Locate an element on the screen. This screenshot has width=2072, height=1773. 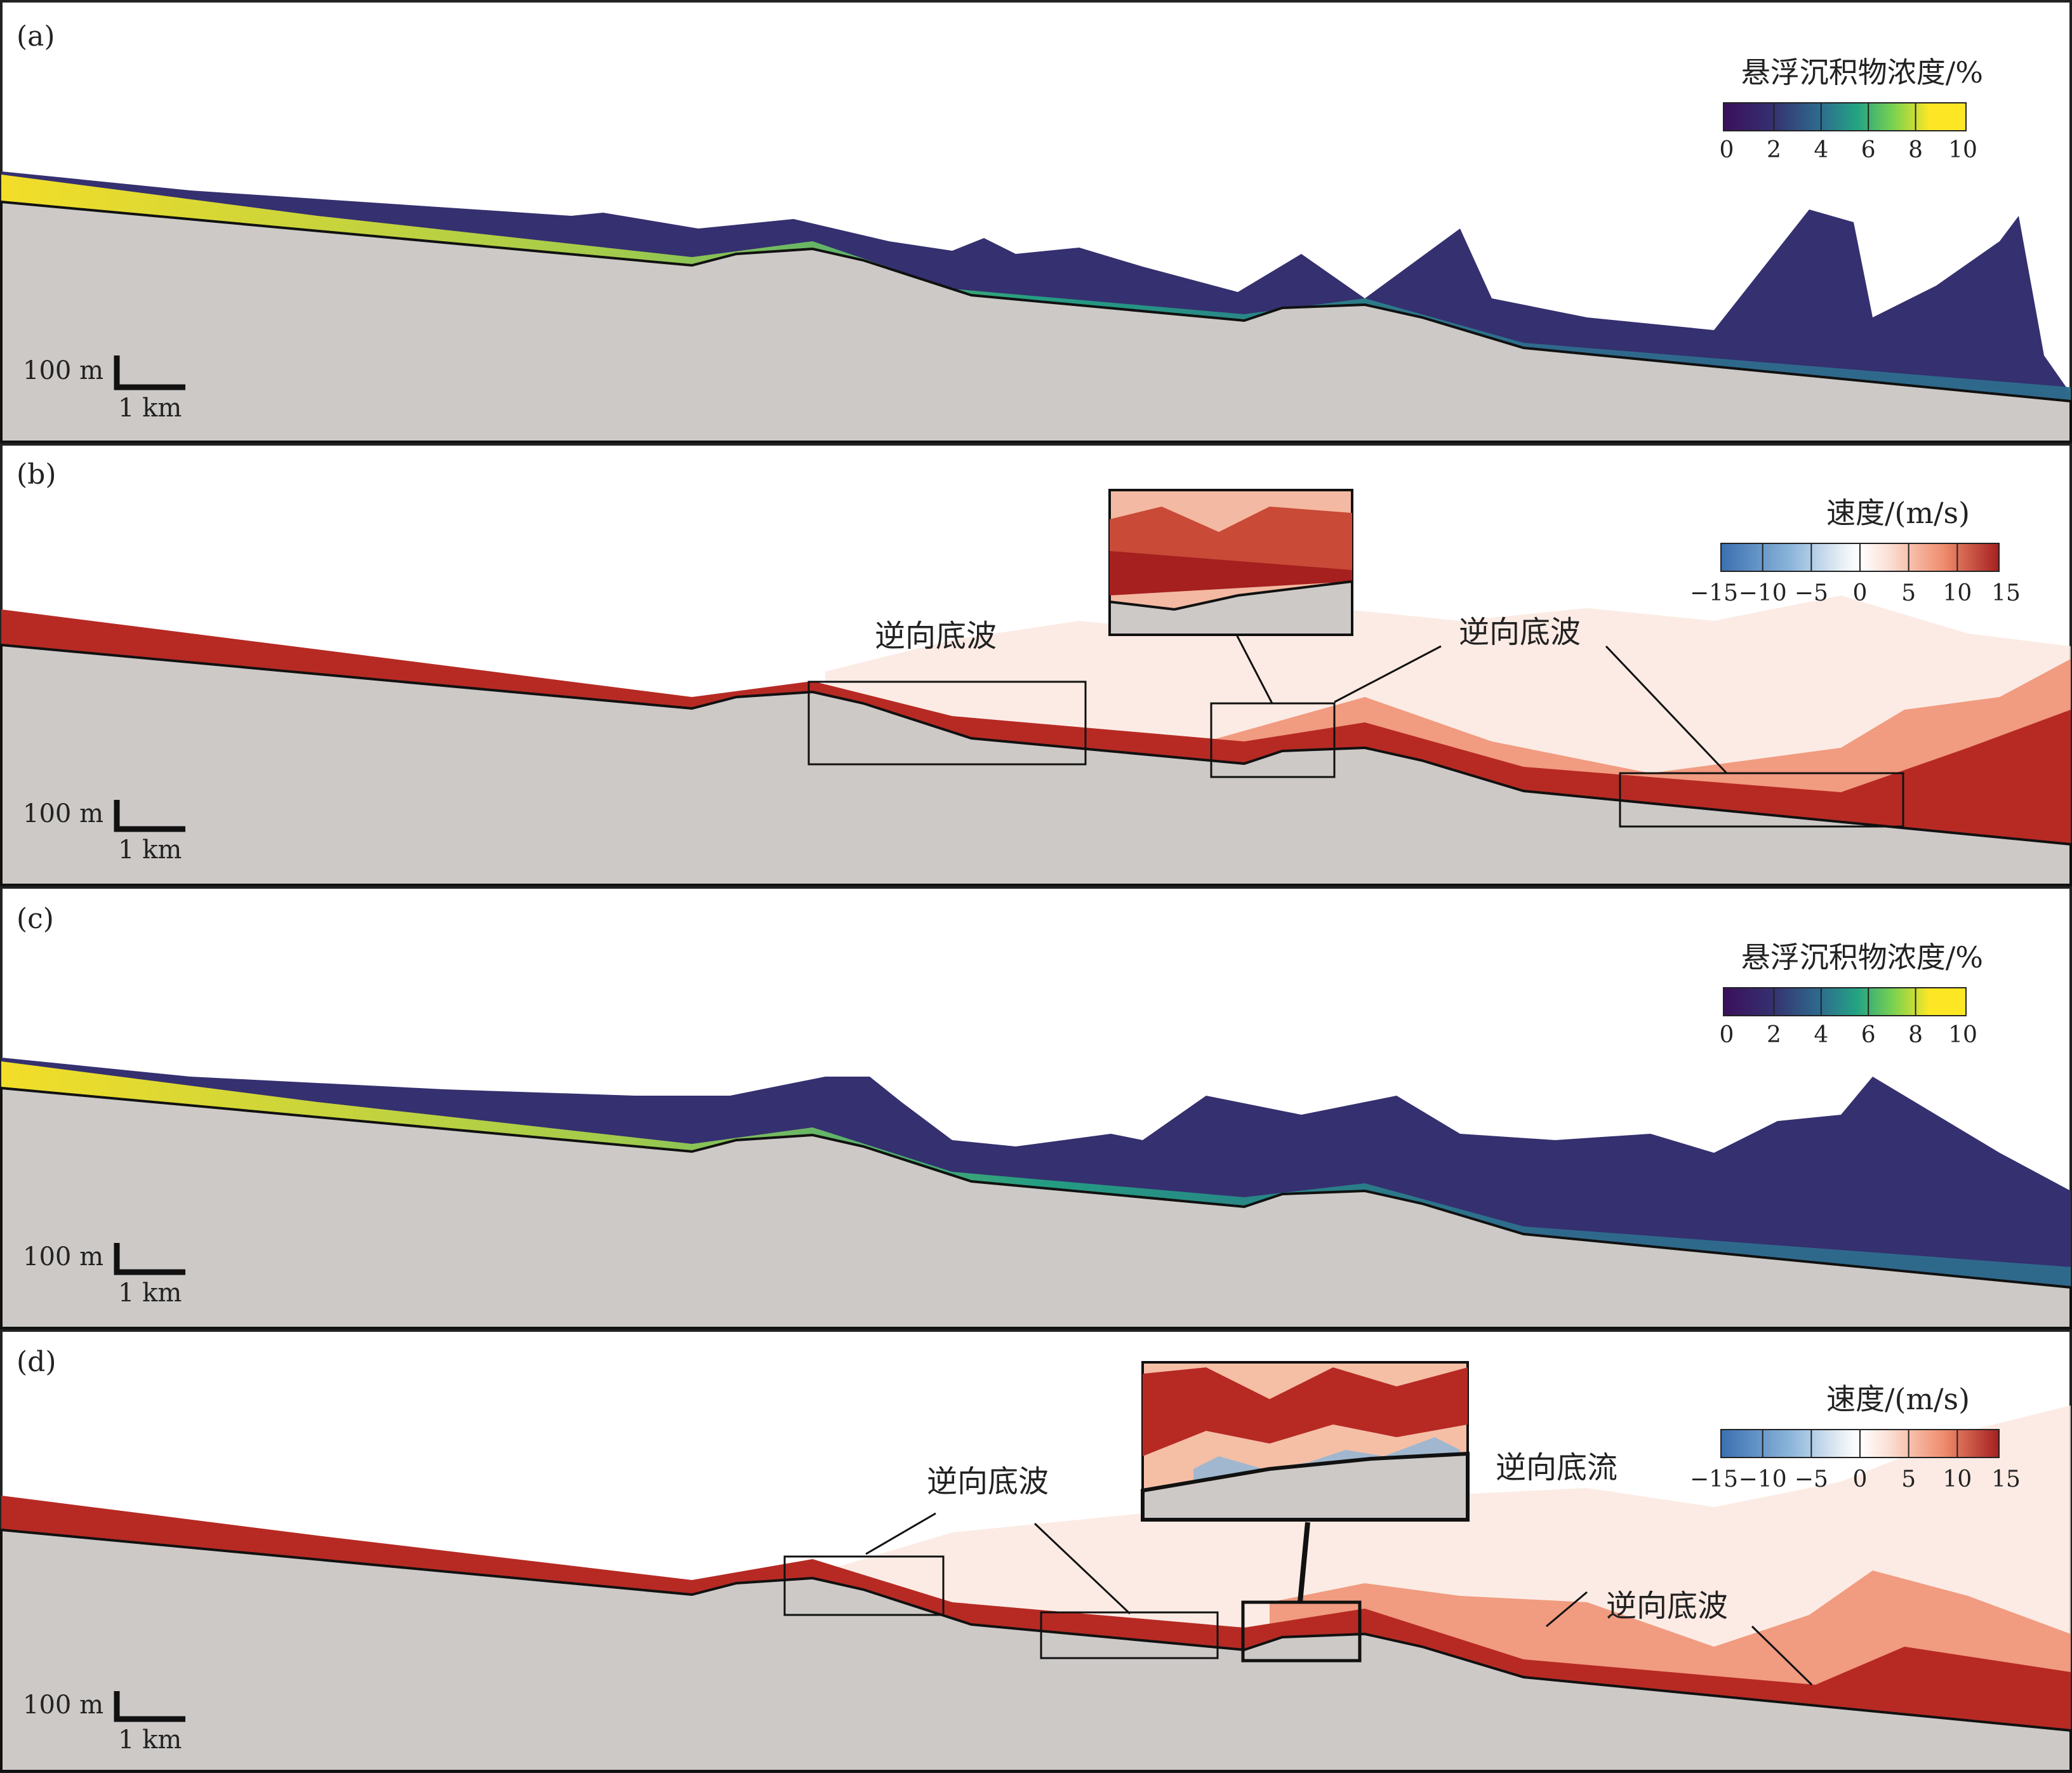
panel-label: (b) is located at coordinates (36, 474).